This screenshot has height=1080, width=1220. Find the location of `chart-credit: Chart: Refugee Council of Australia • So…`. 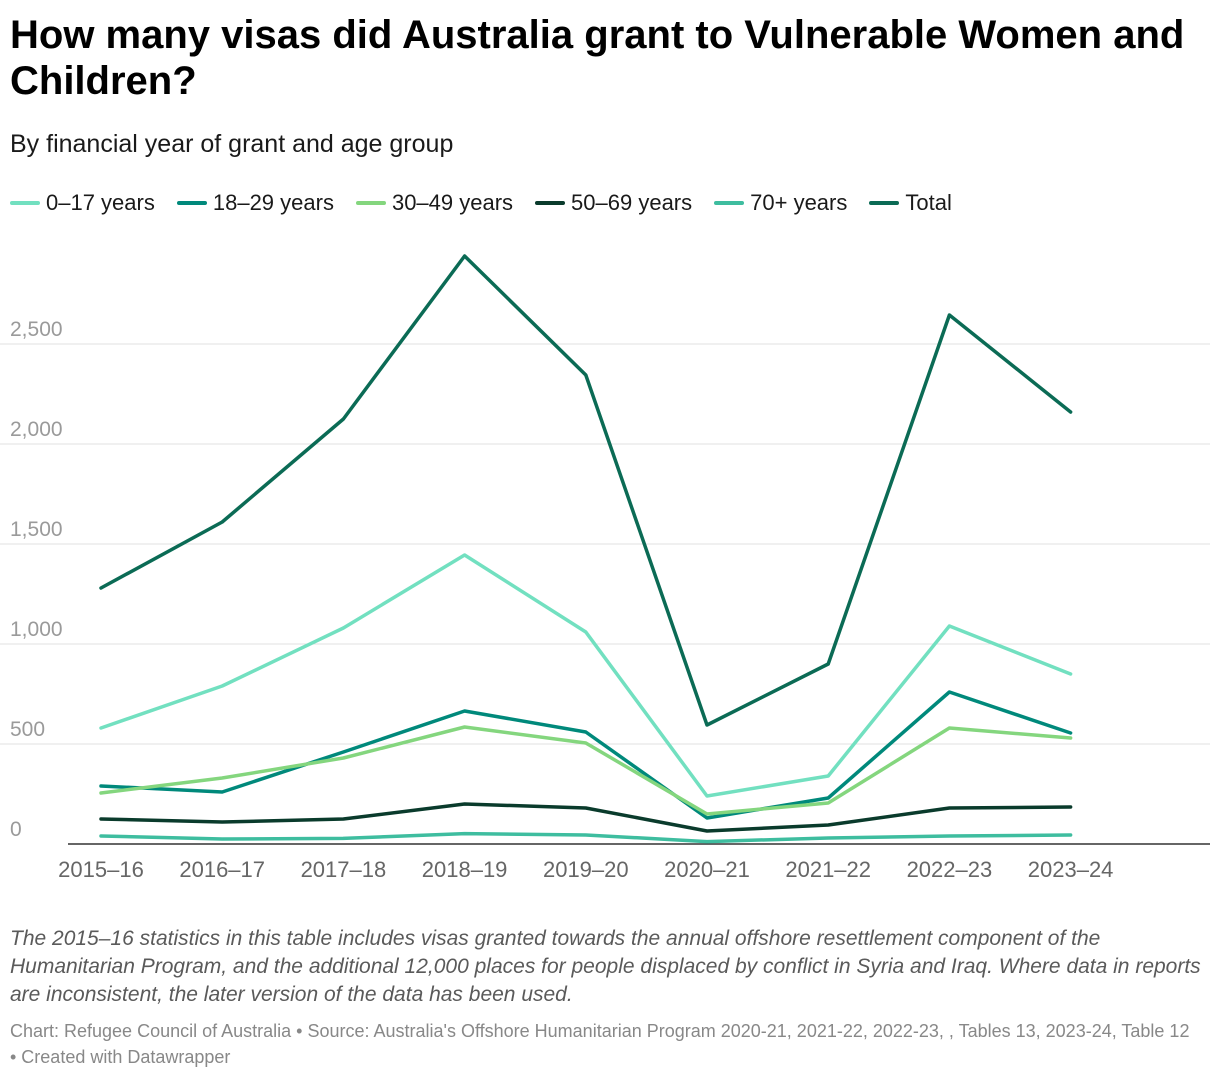

chart-credit: Chart: Refugee Council of Australia • So… is located at coordinates (600, 1044).